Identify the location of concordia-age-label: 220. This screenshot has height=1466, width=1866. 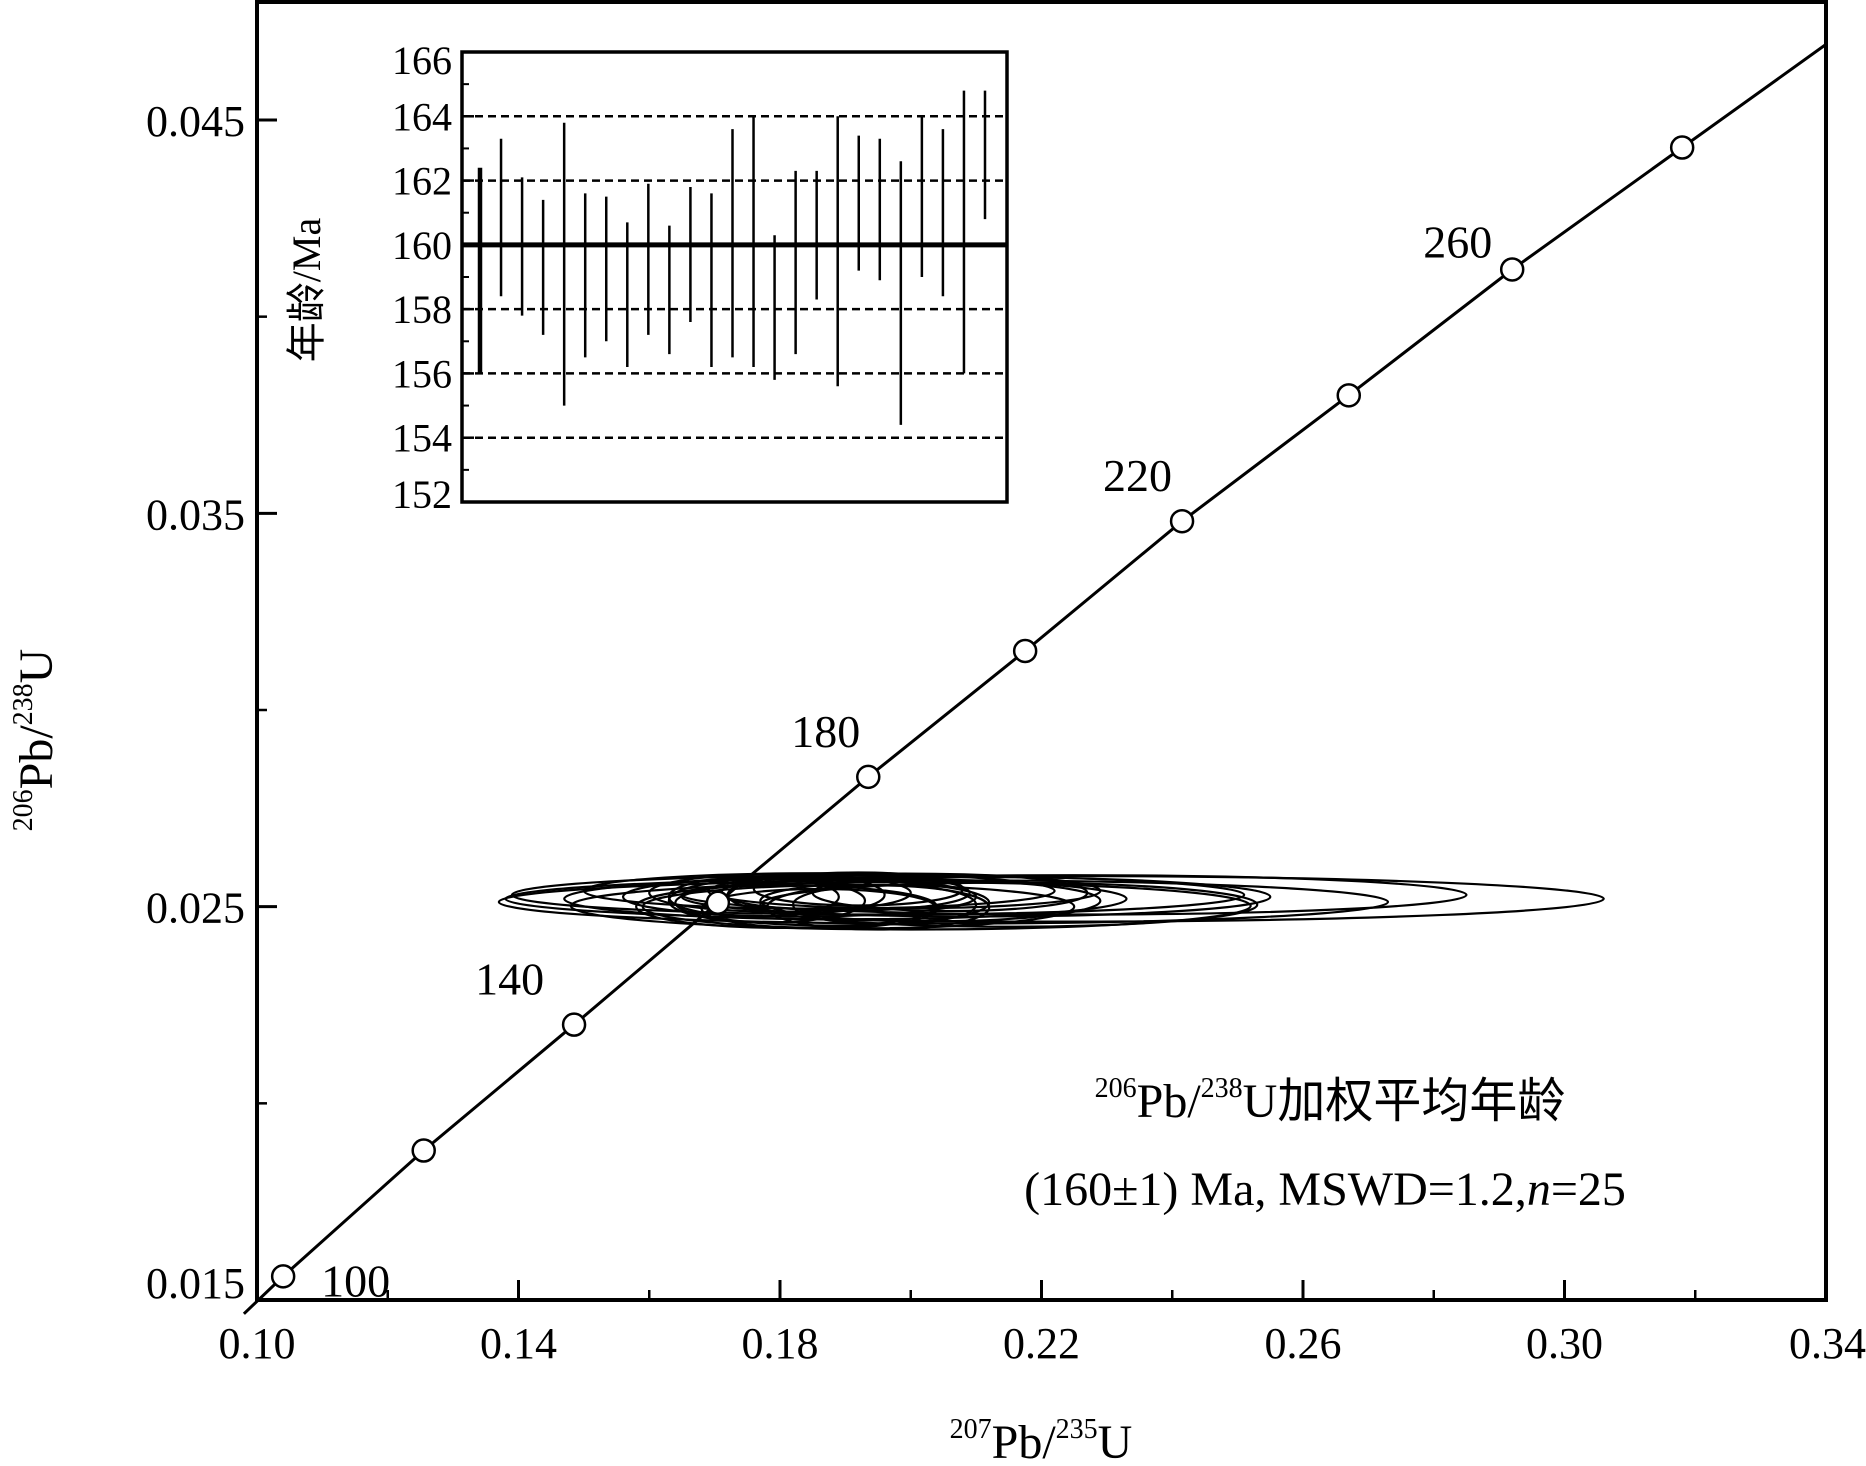
(1137, 475).